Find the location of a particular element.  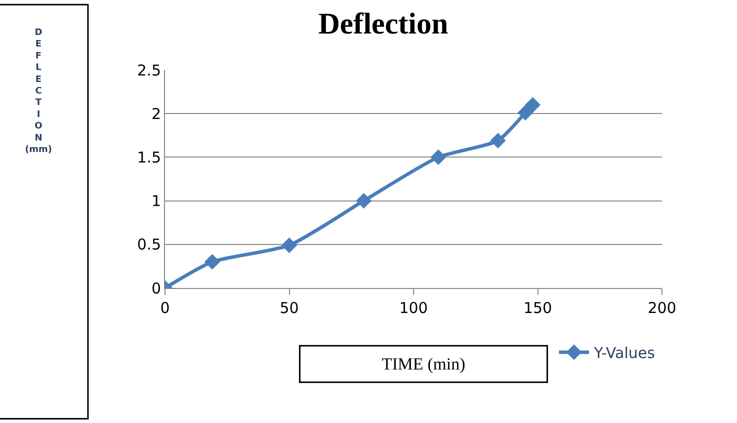

x-tick-label: 150 is located at coordinates (537, 308).